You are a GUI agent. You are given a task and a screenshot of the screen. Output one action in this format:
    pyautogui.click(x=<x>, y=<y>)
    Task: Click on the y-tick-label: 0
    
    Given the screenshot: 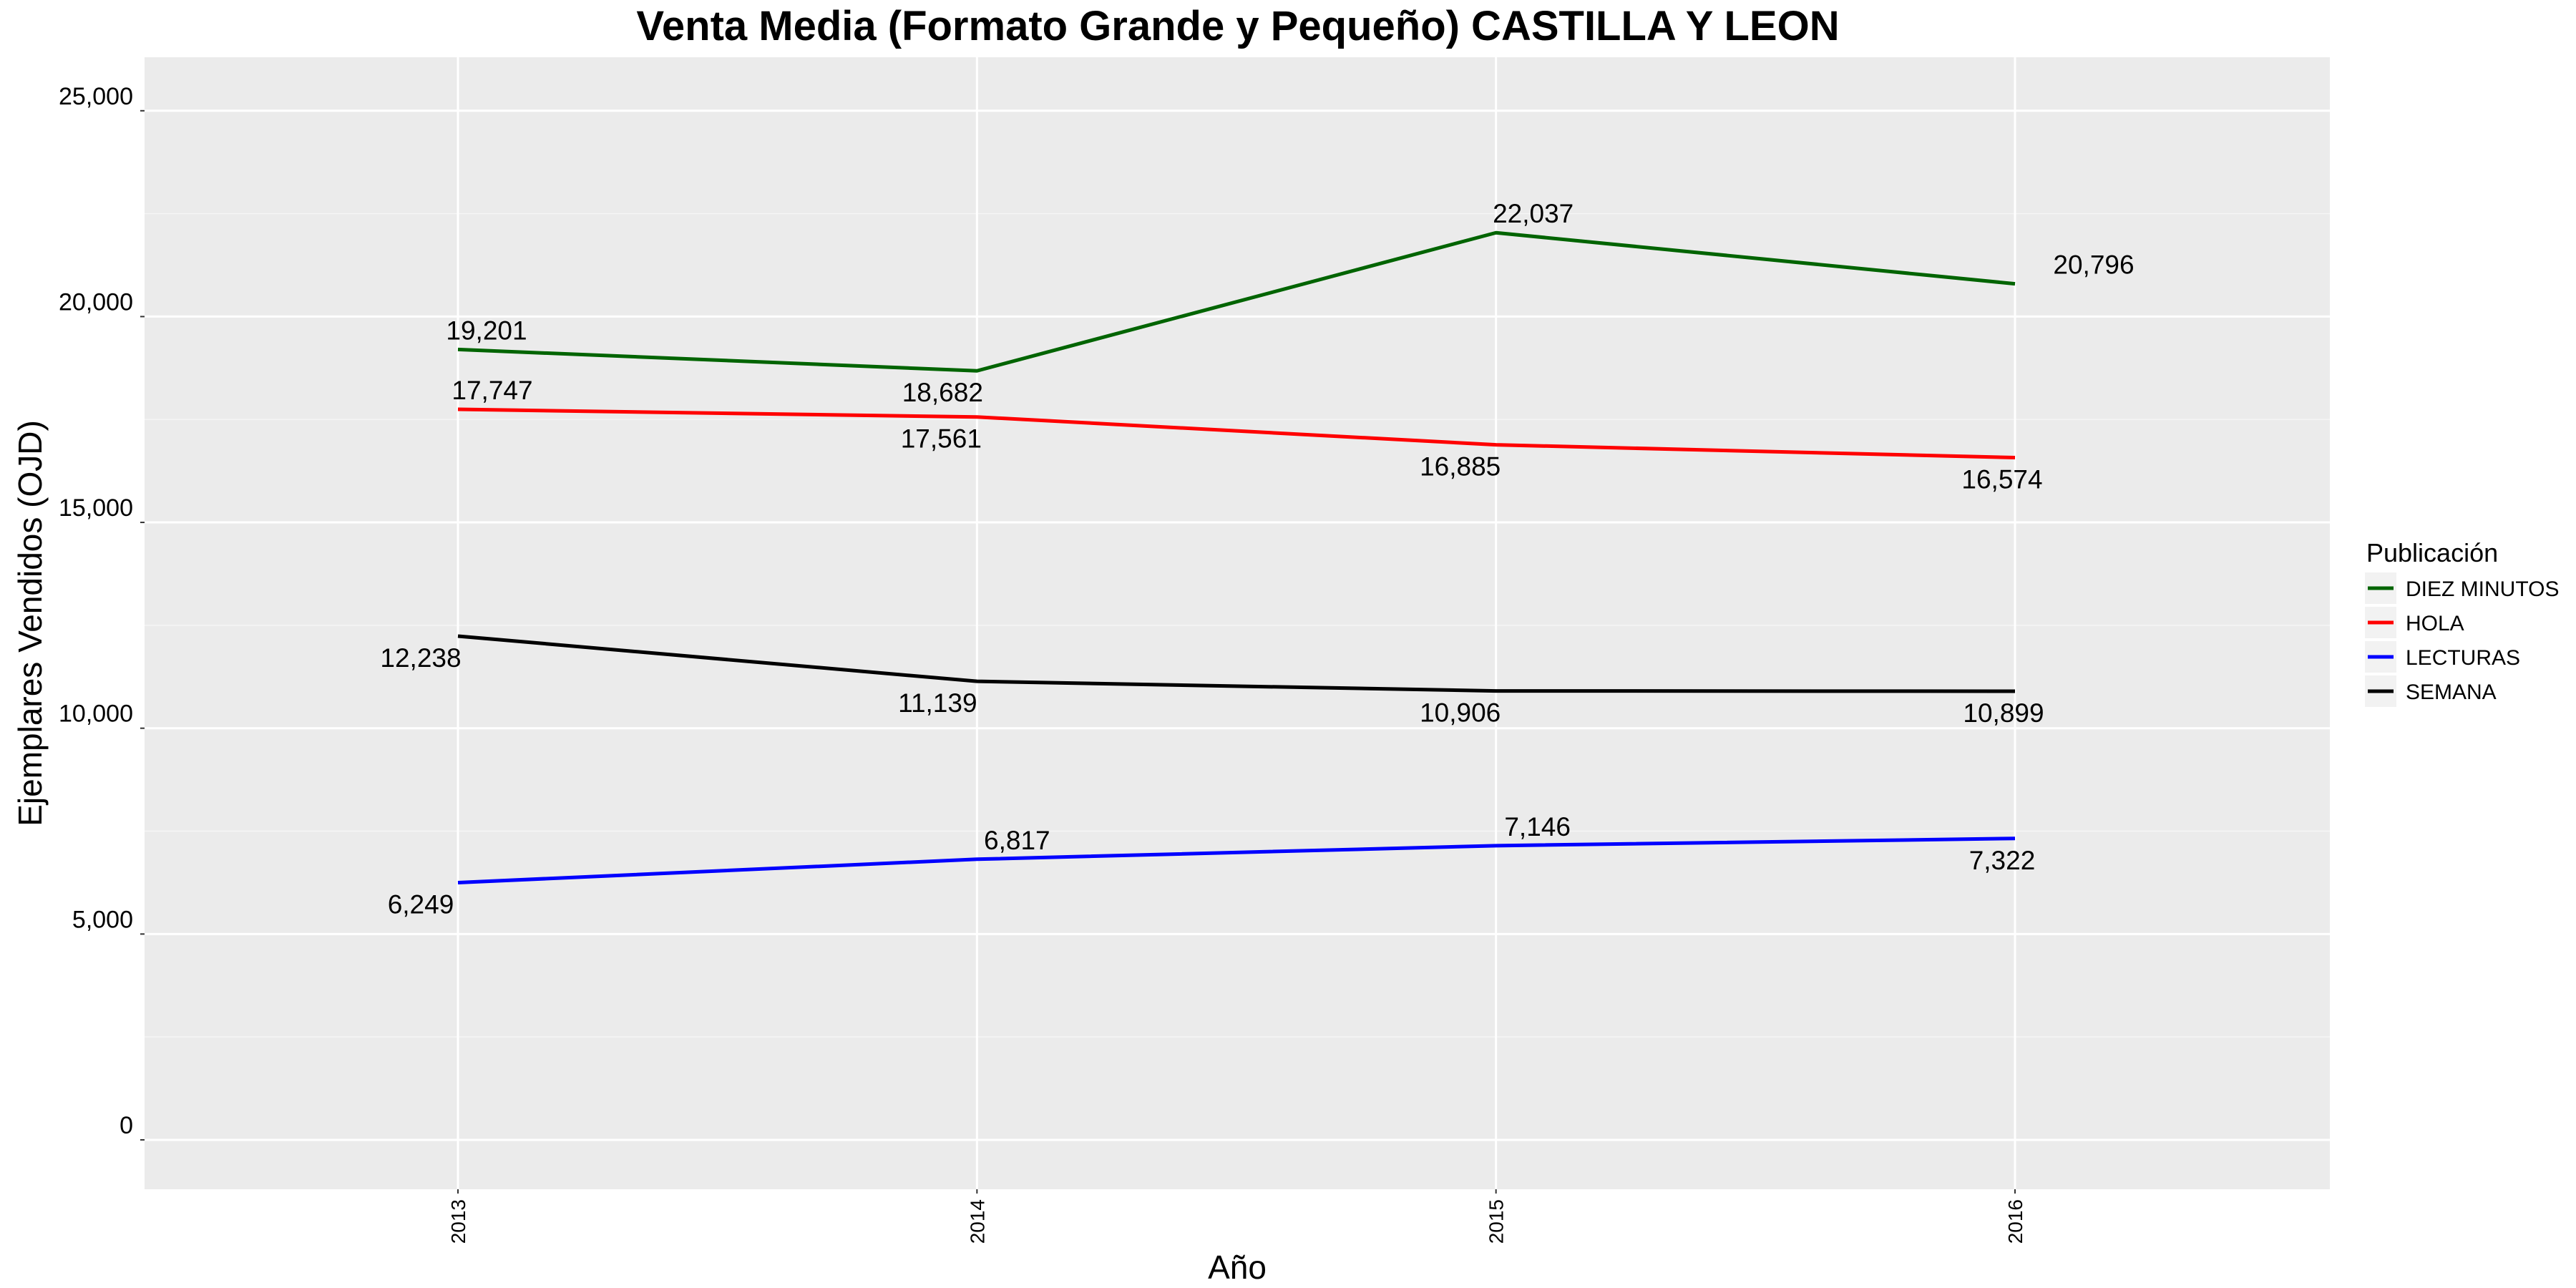 What is the action you would take?
    pyautogui.click(x=126, y=1125)
    